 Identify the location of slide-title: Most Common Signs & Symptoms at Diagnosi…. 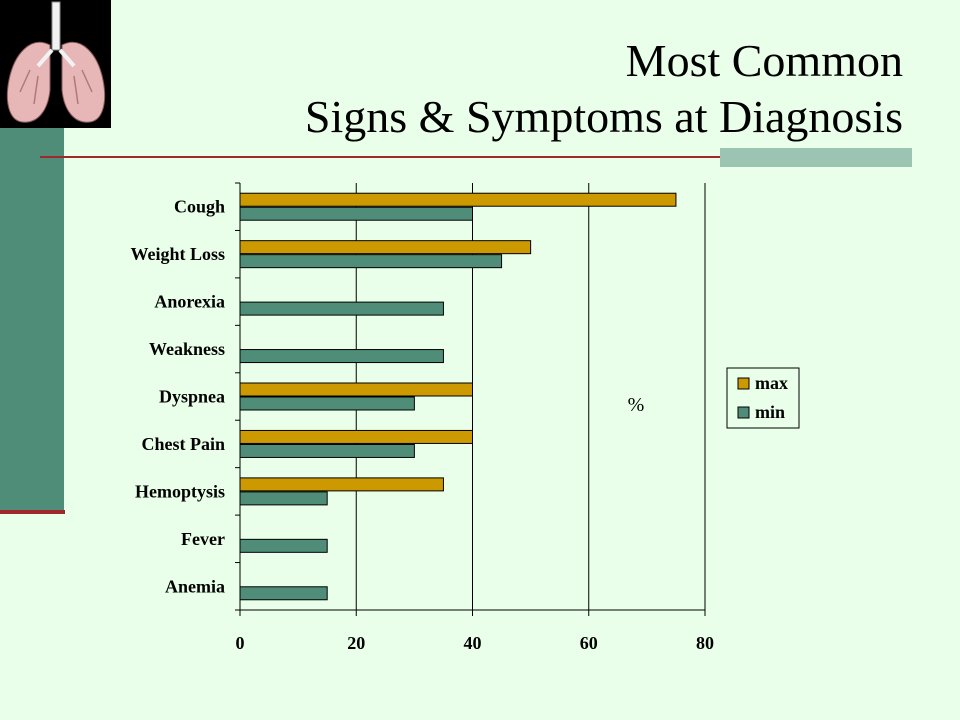
(511, 89).